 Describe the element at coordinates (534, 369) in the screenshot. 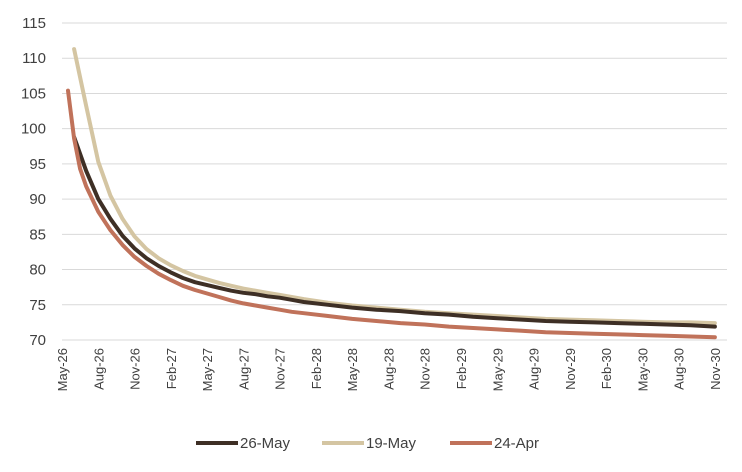

I see `x-tick-label: Aug-29` at that location.